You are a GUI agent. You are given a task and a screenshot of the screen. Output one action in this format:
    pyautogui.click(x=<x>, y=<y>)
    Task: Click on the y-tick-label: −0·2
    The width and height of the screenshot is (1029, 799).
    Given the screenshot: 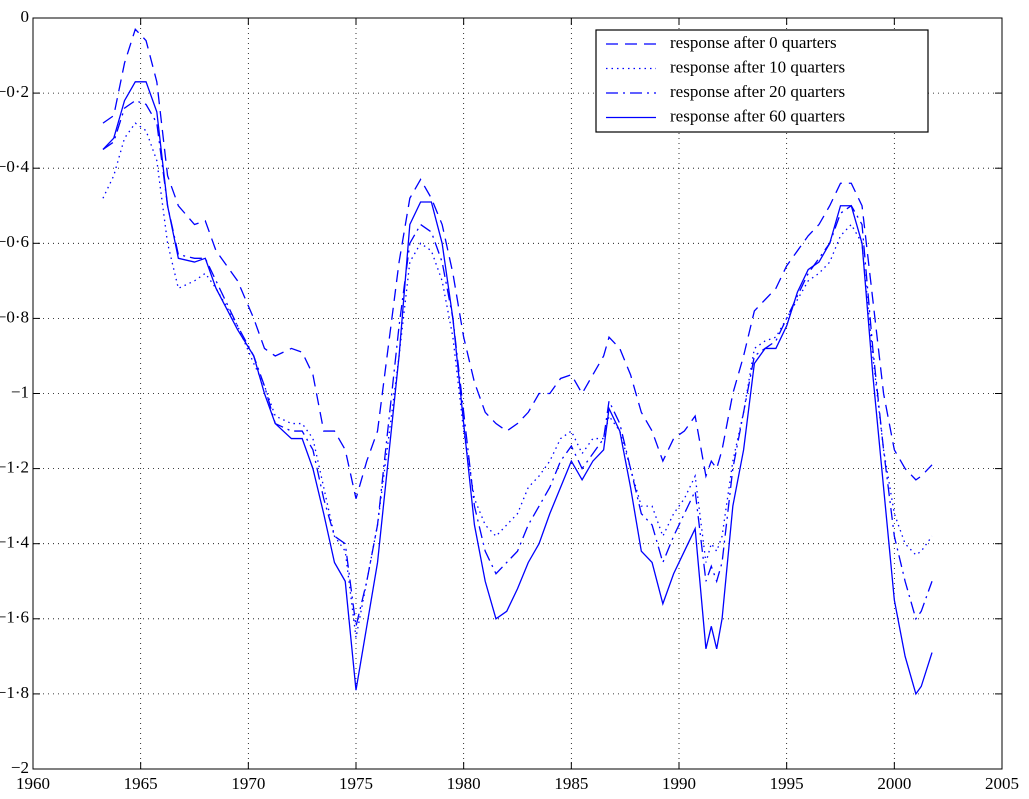 What is the action you would take?
    pyautogui.click(x=14, y=91)
    